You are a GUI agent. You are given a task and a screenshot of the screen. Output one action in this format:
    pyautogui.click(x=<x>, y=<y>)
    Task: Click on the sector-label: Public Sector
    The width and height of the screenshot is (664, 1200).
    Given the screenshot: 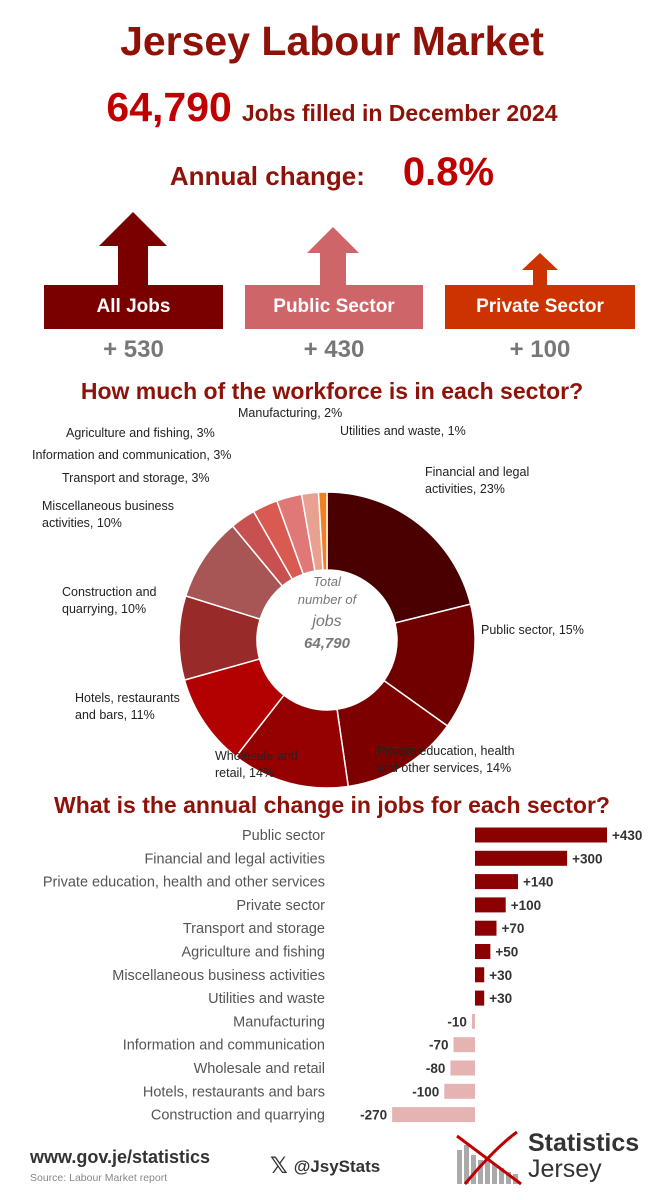 What is the action you would take?
    pyautogui.click(x=334, y=306)
    